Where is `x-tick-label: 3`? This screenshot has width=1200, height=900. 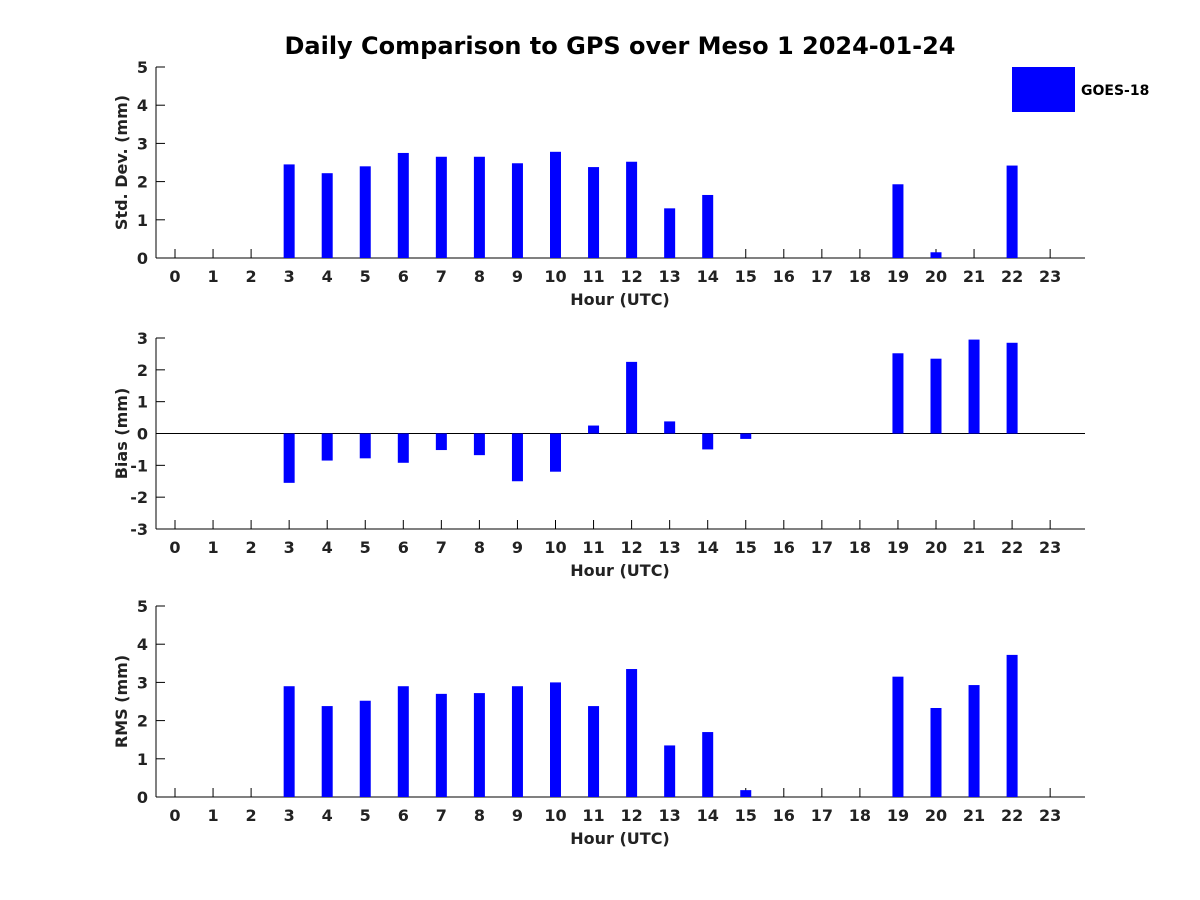
x-tick-label: 3 is located at coordinates (289, 276).